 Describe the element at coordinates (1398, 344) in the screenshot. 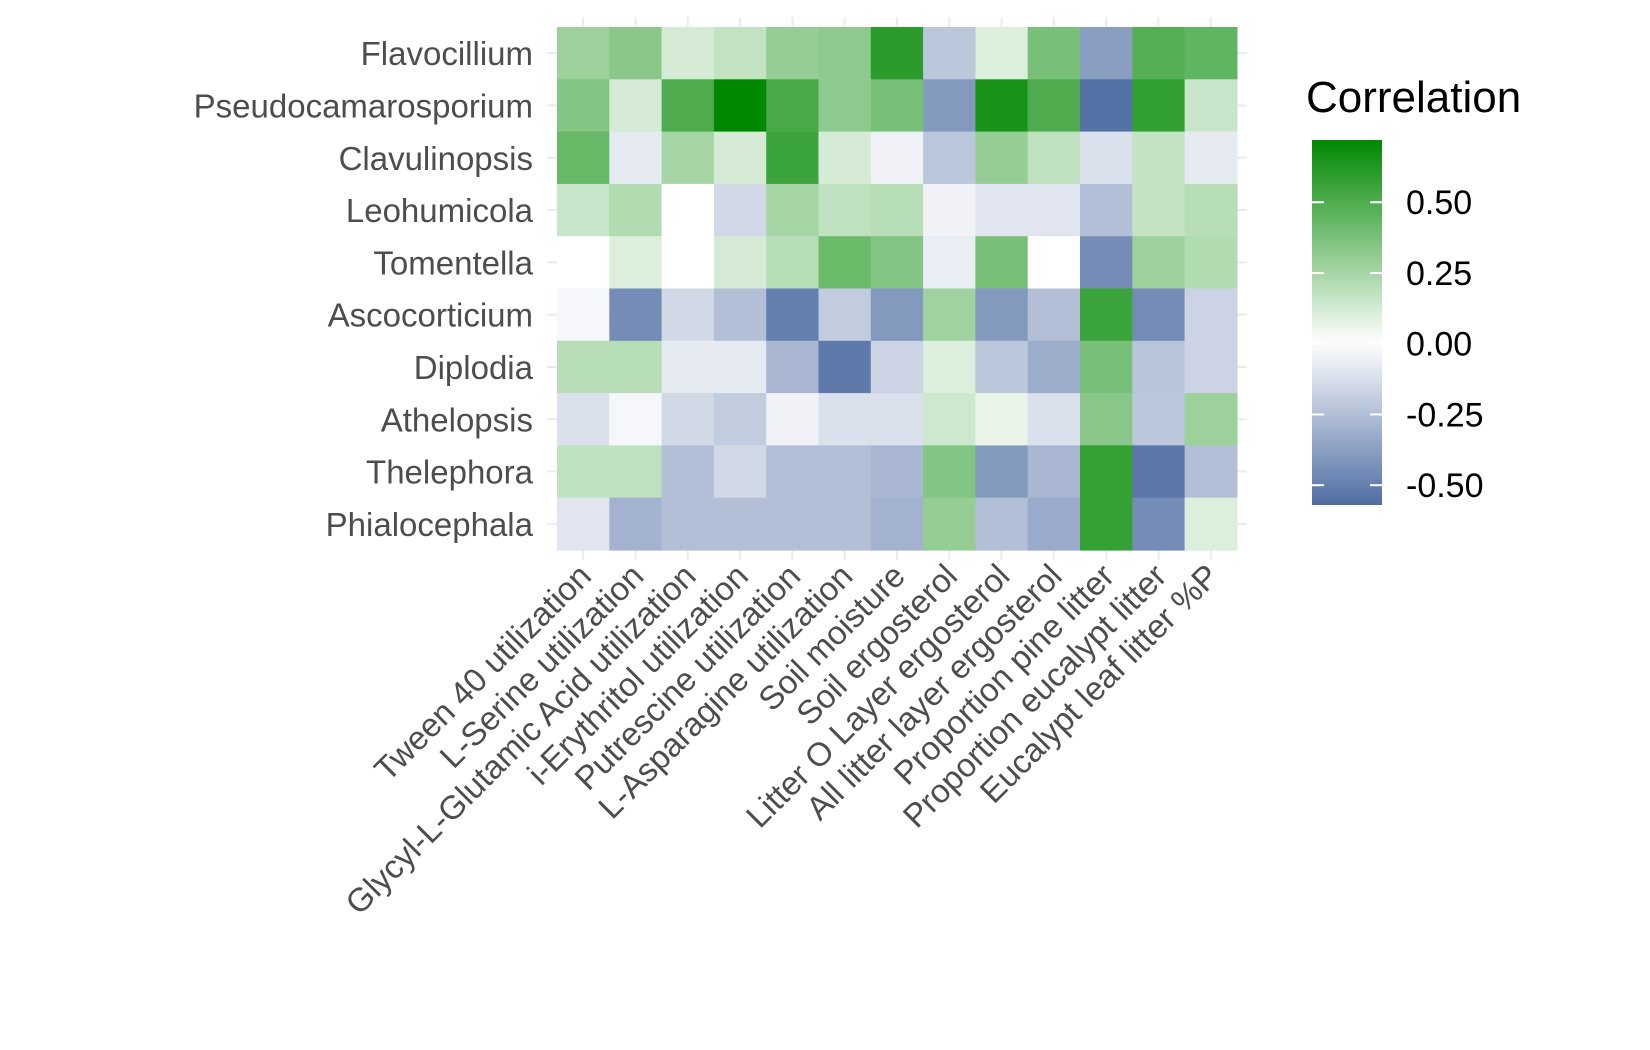

I see `legend-ticks: 0.50 0.25 0.00 -0.25 -0.50` at that location.